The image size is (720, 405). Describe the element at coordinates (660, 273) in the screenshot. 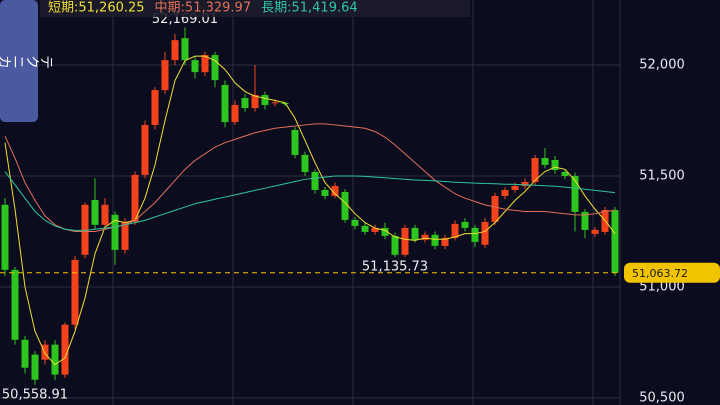

I see `last-price-label: 51,063.72` at that location.